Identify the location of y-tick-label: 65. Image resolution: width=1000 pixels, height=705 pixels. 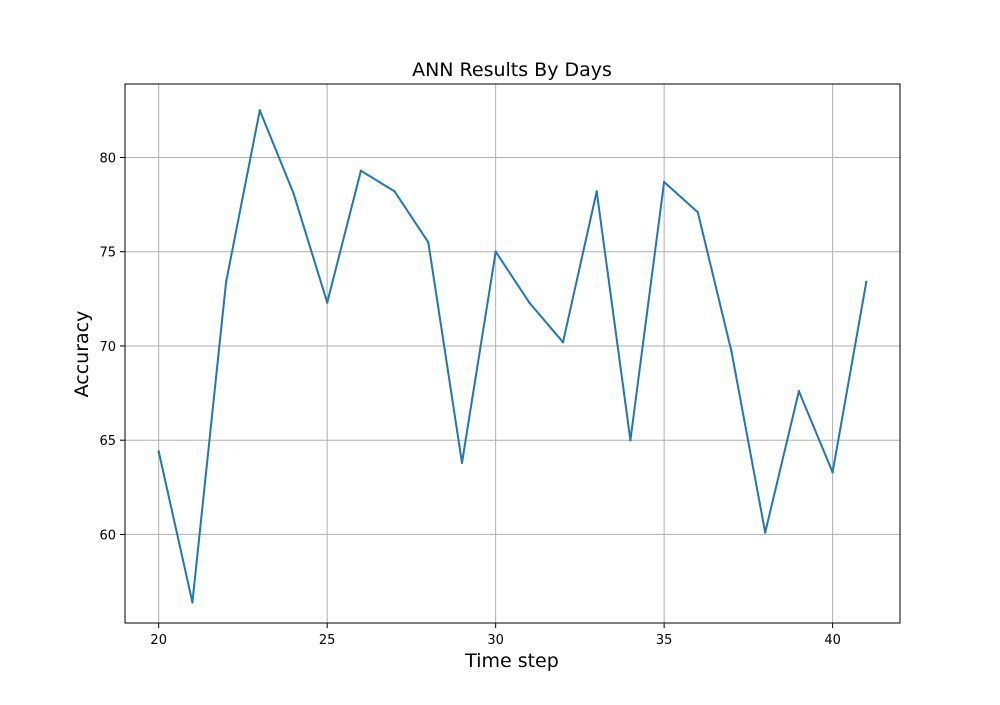
(107, 441).